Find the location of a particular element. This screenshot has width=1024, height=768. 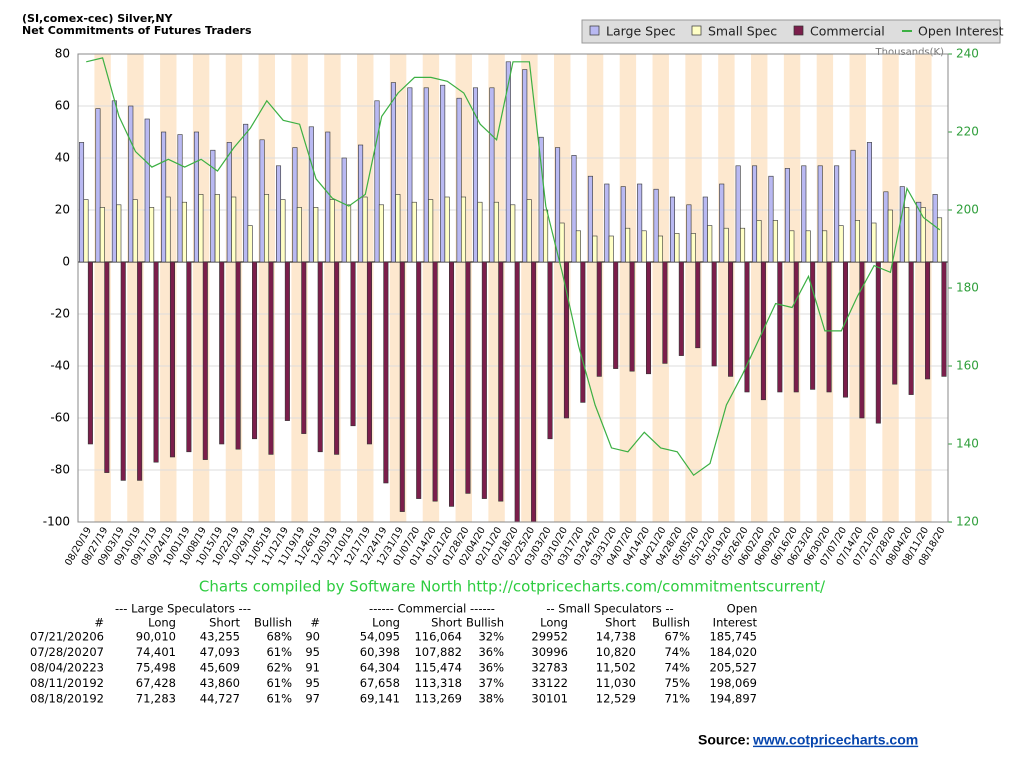

y2-tick-label: 160 is located at coordinates (967, 366).